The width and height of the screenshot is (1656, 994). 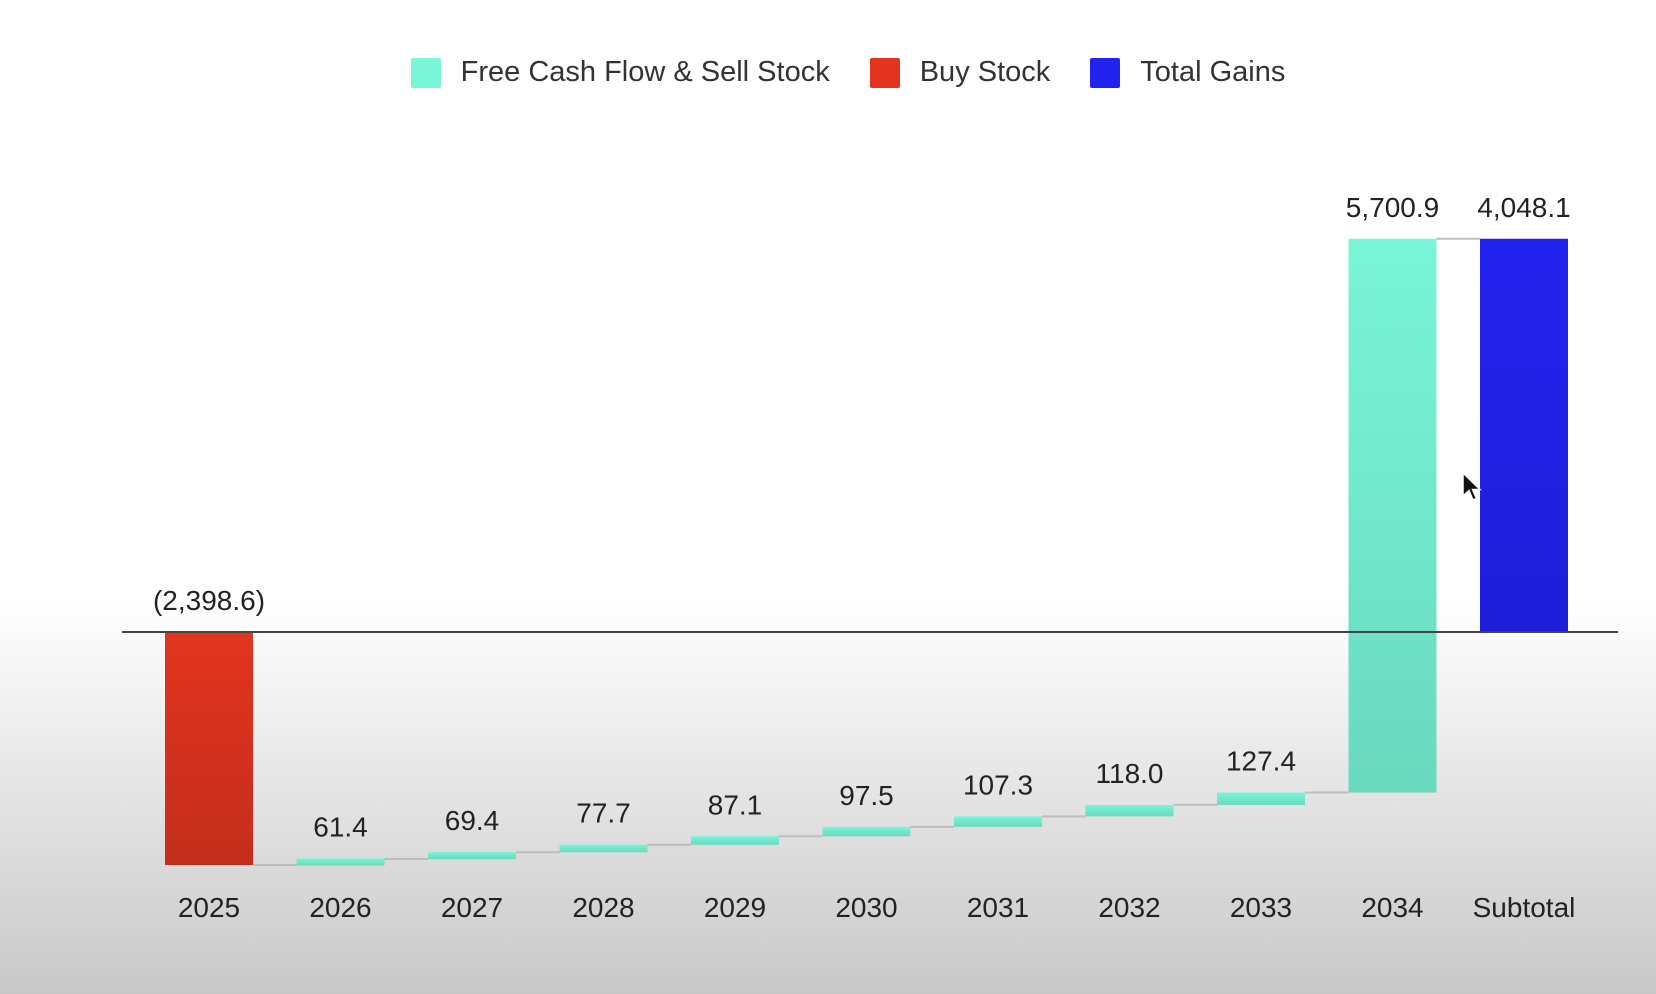 What do you see at coordinates (1524, 907) in the screenshot?
I see `x-tick-subtotal: Subtotal` at bounding box center [1524, 907].